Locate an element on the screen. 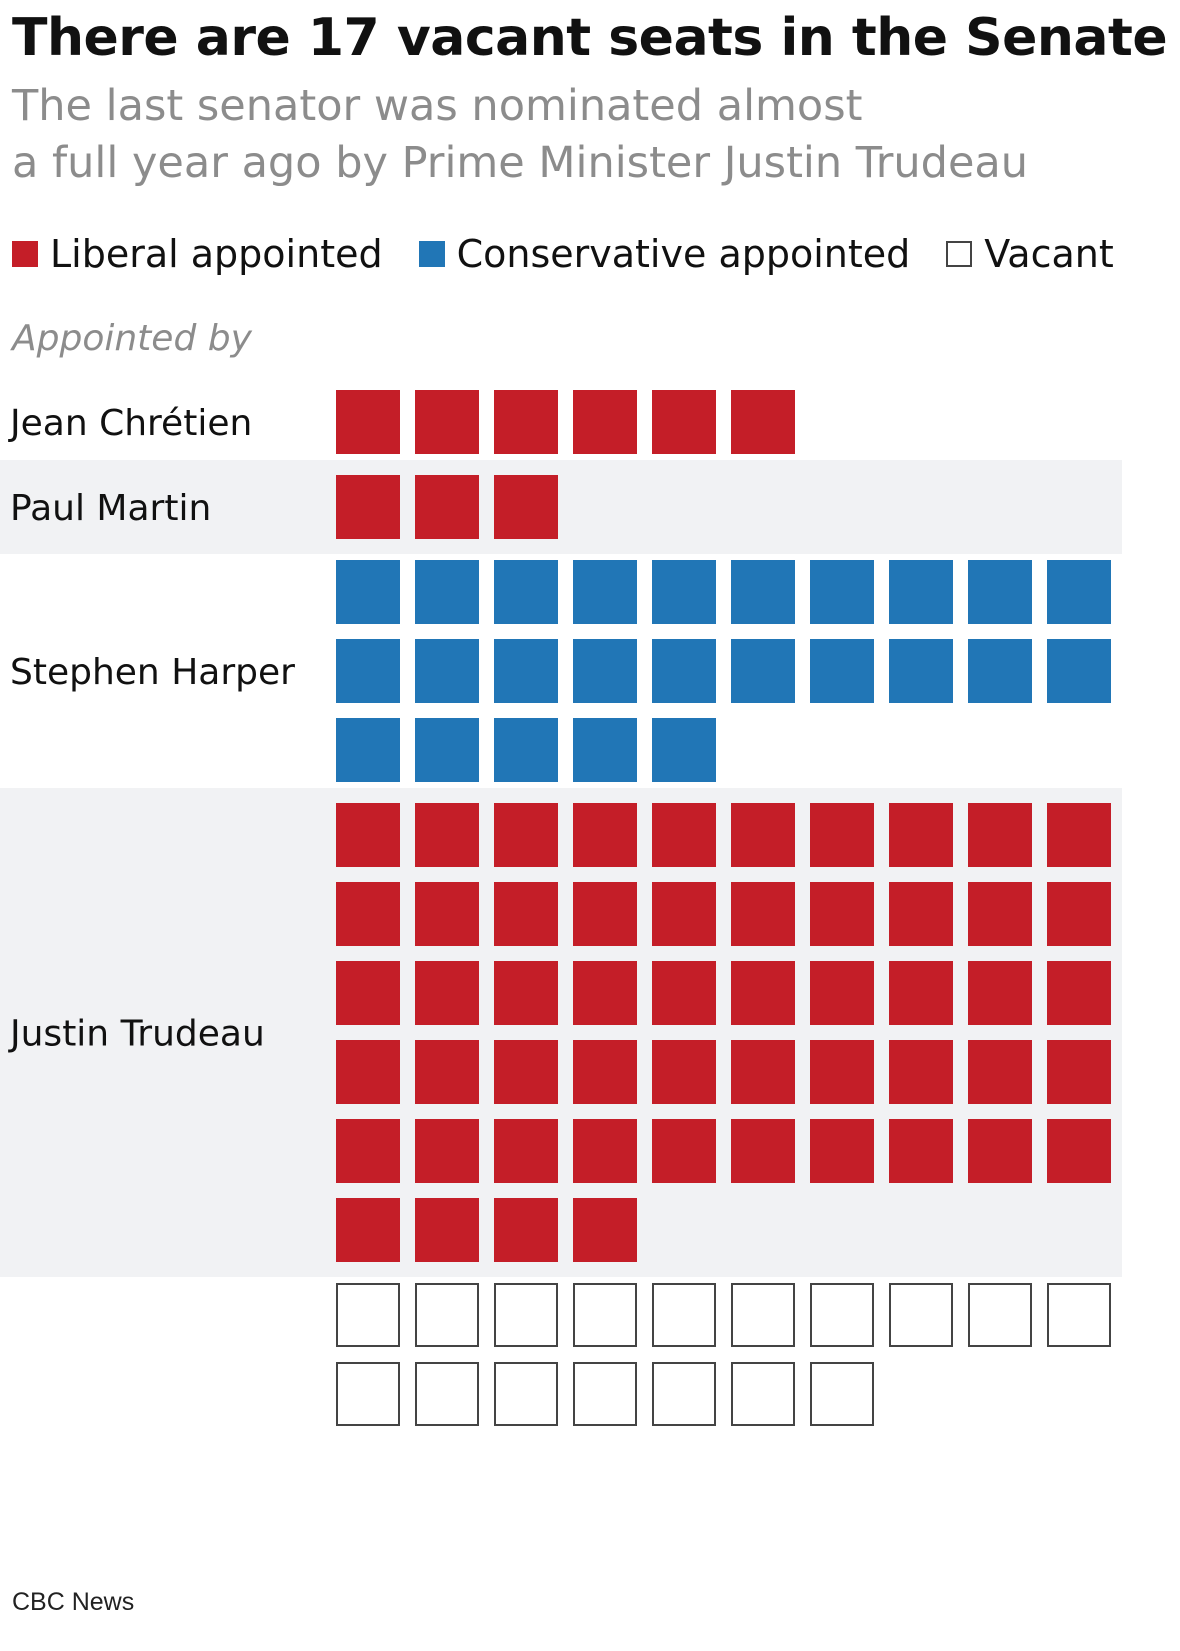 The width and height of the screenshot is (1180, 1651). source-credit: CBC News is located at coordinates (73, 1602).